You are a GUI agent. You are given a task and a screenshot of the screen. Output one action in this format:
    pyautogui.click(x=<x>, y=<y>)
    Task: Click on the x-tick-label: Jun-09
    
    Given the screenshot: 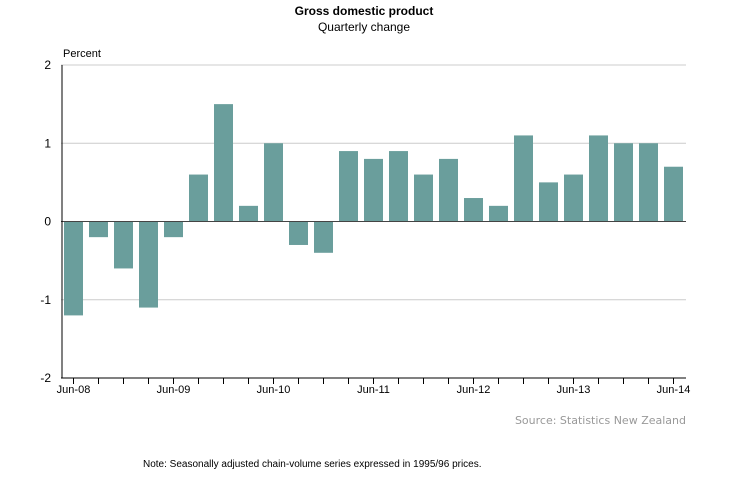 What is the action you would take?
    pyautogui.click(x=174, y=390)
    